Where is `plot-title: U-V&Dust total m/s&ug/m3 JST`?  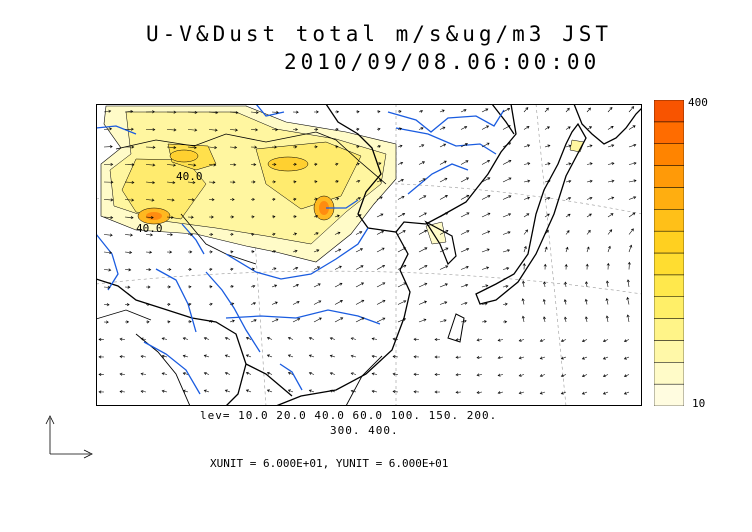 plot-title: U-V&Dust total m/s&ug/m3 JST is located at coordinates (379, 34).